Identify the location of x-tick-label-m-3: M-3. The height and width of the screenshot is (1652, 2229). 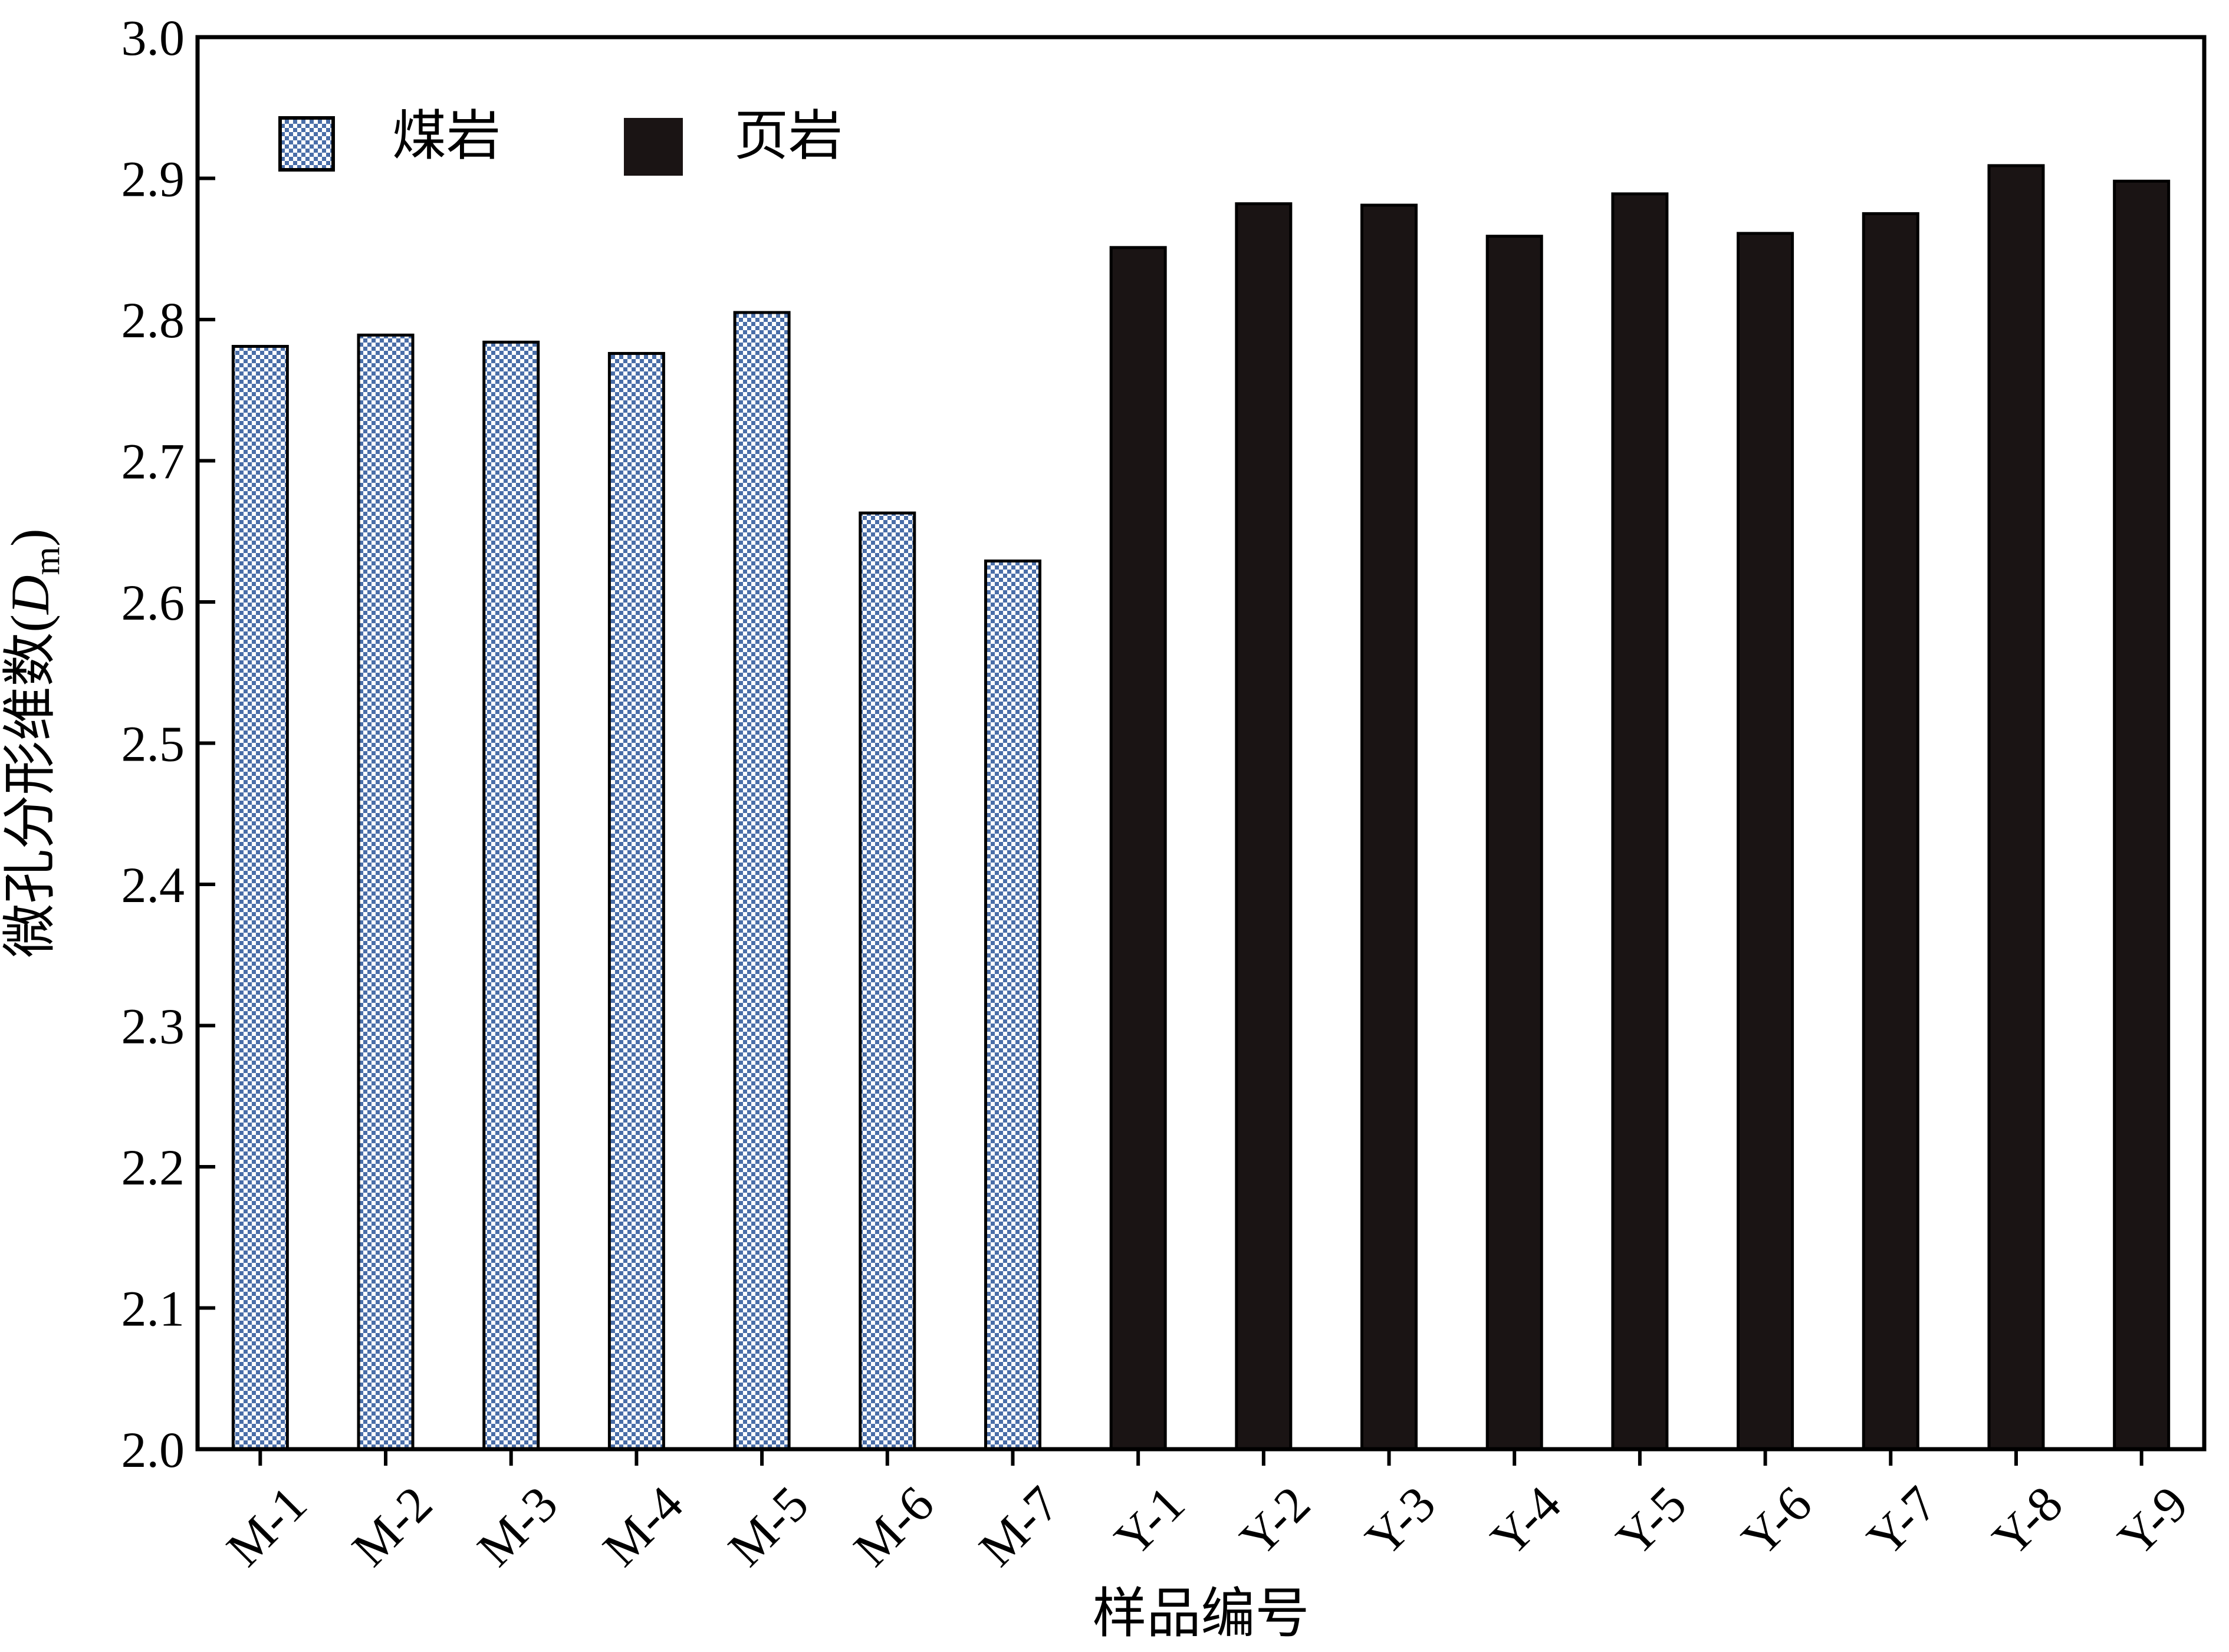
(517, 1526).